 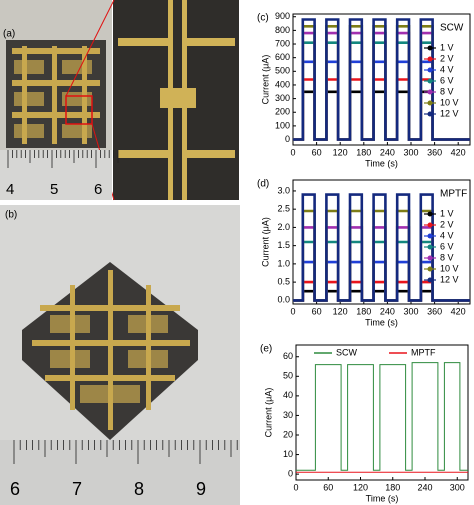 I want to click on y-tick-label: 30, so click(x=288, y=415).